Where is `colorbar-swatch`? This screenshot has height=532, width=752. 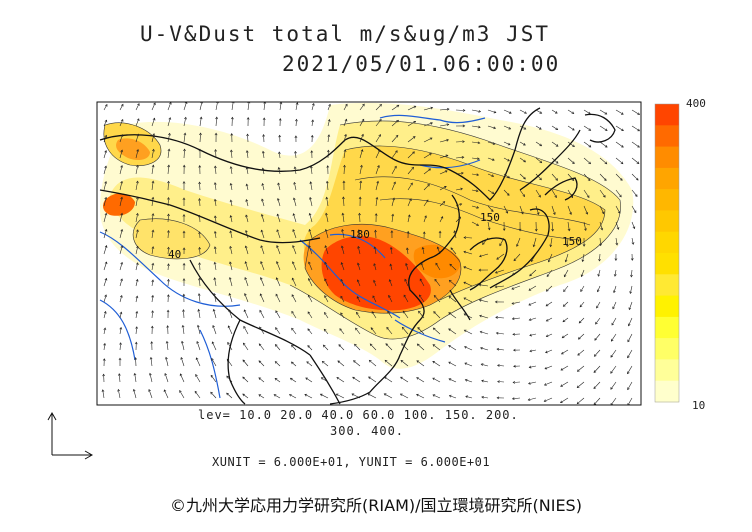
colorbar-swatch is located at coordinates (667, 242).